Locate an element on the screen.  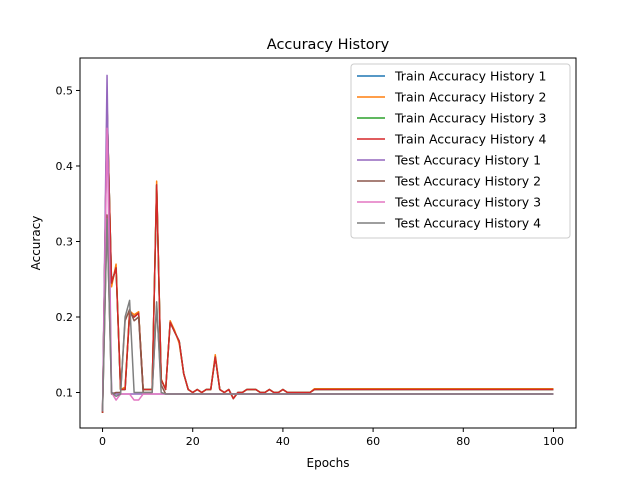
y-axis-label: Accuracy is located at coordinates (36, 243).